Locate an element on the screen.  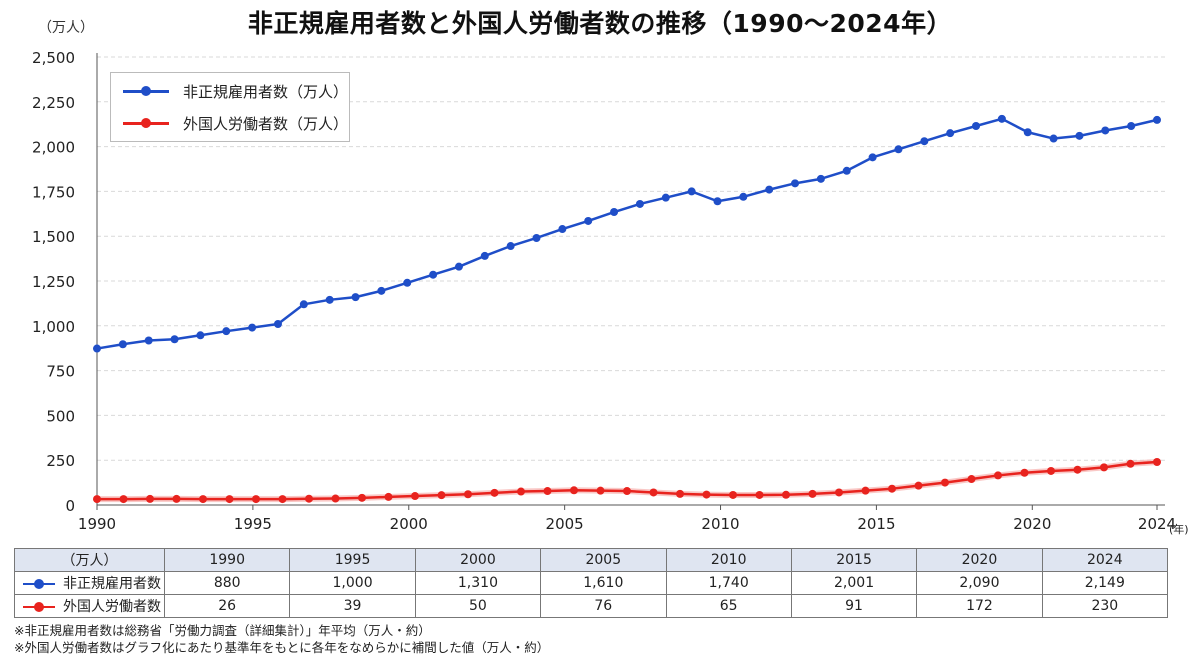
y-axis-unit-label: （万人） is located at coordinates (66, 28).